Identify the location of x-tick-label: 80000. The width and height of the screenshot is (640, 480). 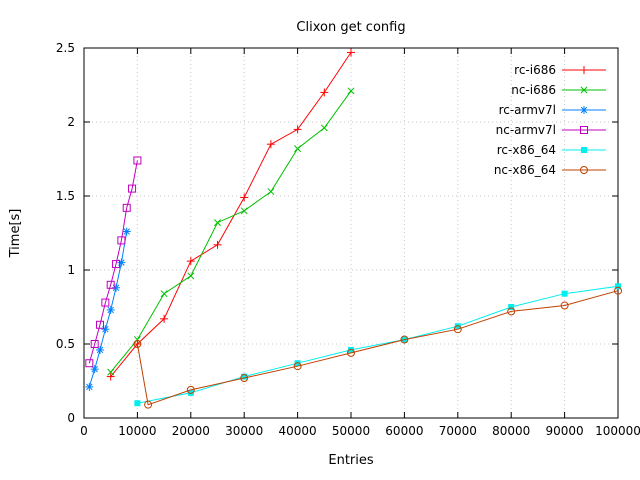
(511, 431).